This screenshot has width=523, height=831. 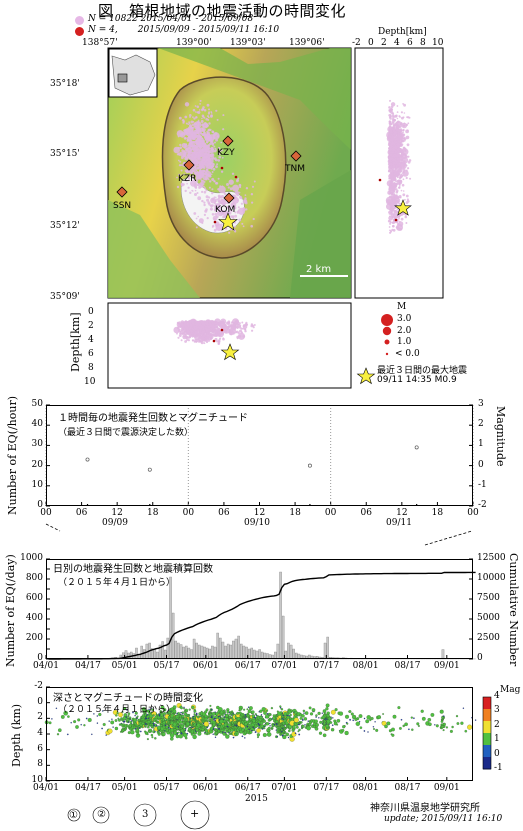 I want to click on map-lon-tick: 139°03', so click(x=248, y=43).